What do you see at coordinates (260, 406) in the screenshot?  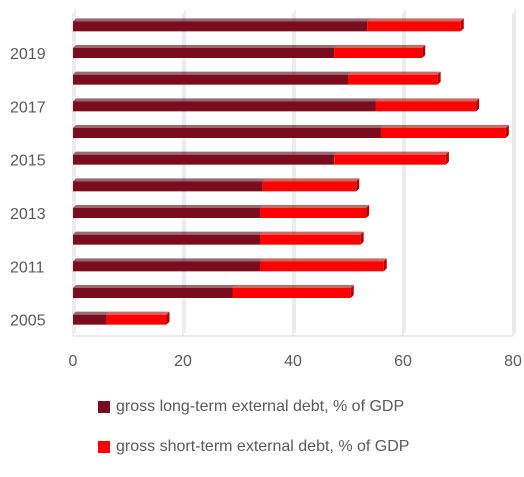 I see `legend-label-long-term: gross long-term external debt, % of GDP` at bounding box center [260, 406].